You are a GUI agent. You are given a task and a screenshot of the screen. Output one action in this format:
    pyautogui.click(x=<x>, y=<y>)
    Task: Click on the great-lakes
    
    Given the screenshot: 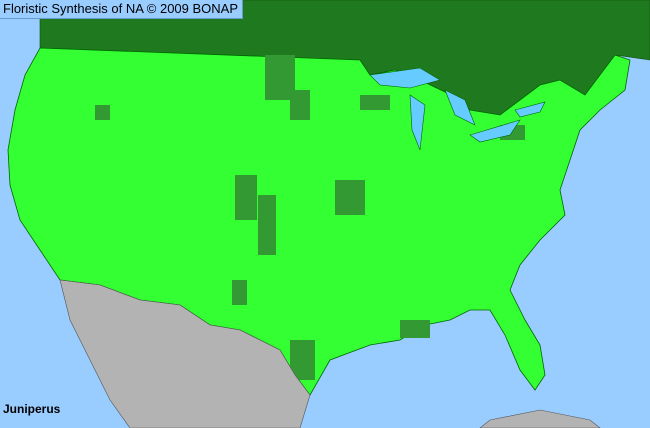 What is the action you would take?
    pyautogui.click(x=457, y=109)
    